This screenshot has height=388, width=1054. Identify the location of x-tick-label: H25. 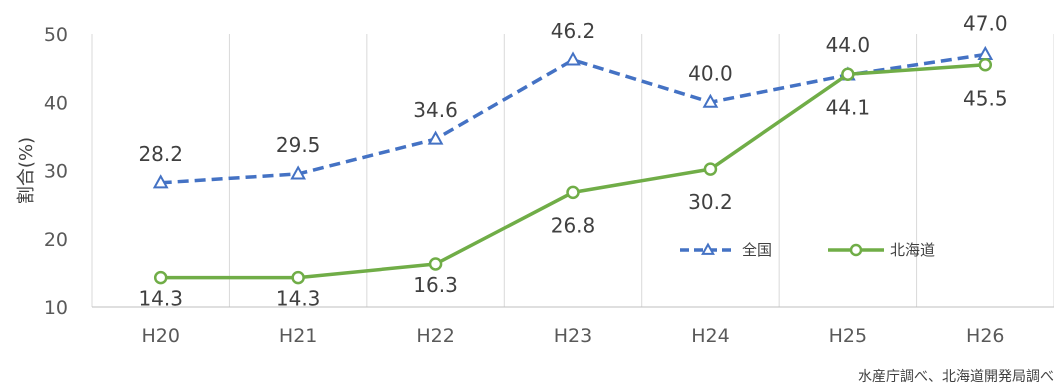
(848, 336).